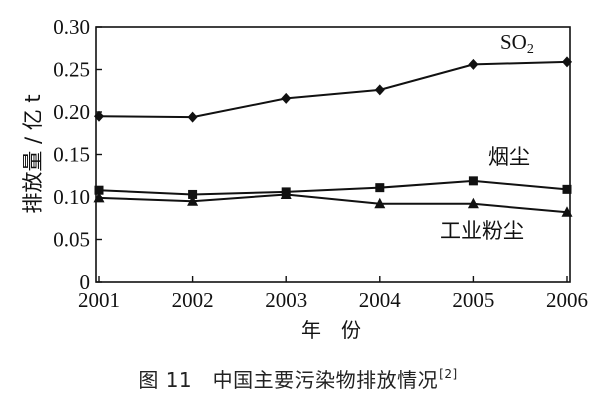  What do you see at coordinates (71, 112) in the screenshot?
I see `y-tick-label: 0.20` at bounding box center [71, 112].